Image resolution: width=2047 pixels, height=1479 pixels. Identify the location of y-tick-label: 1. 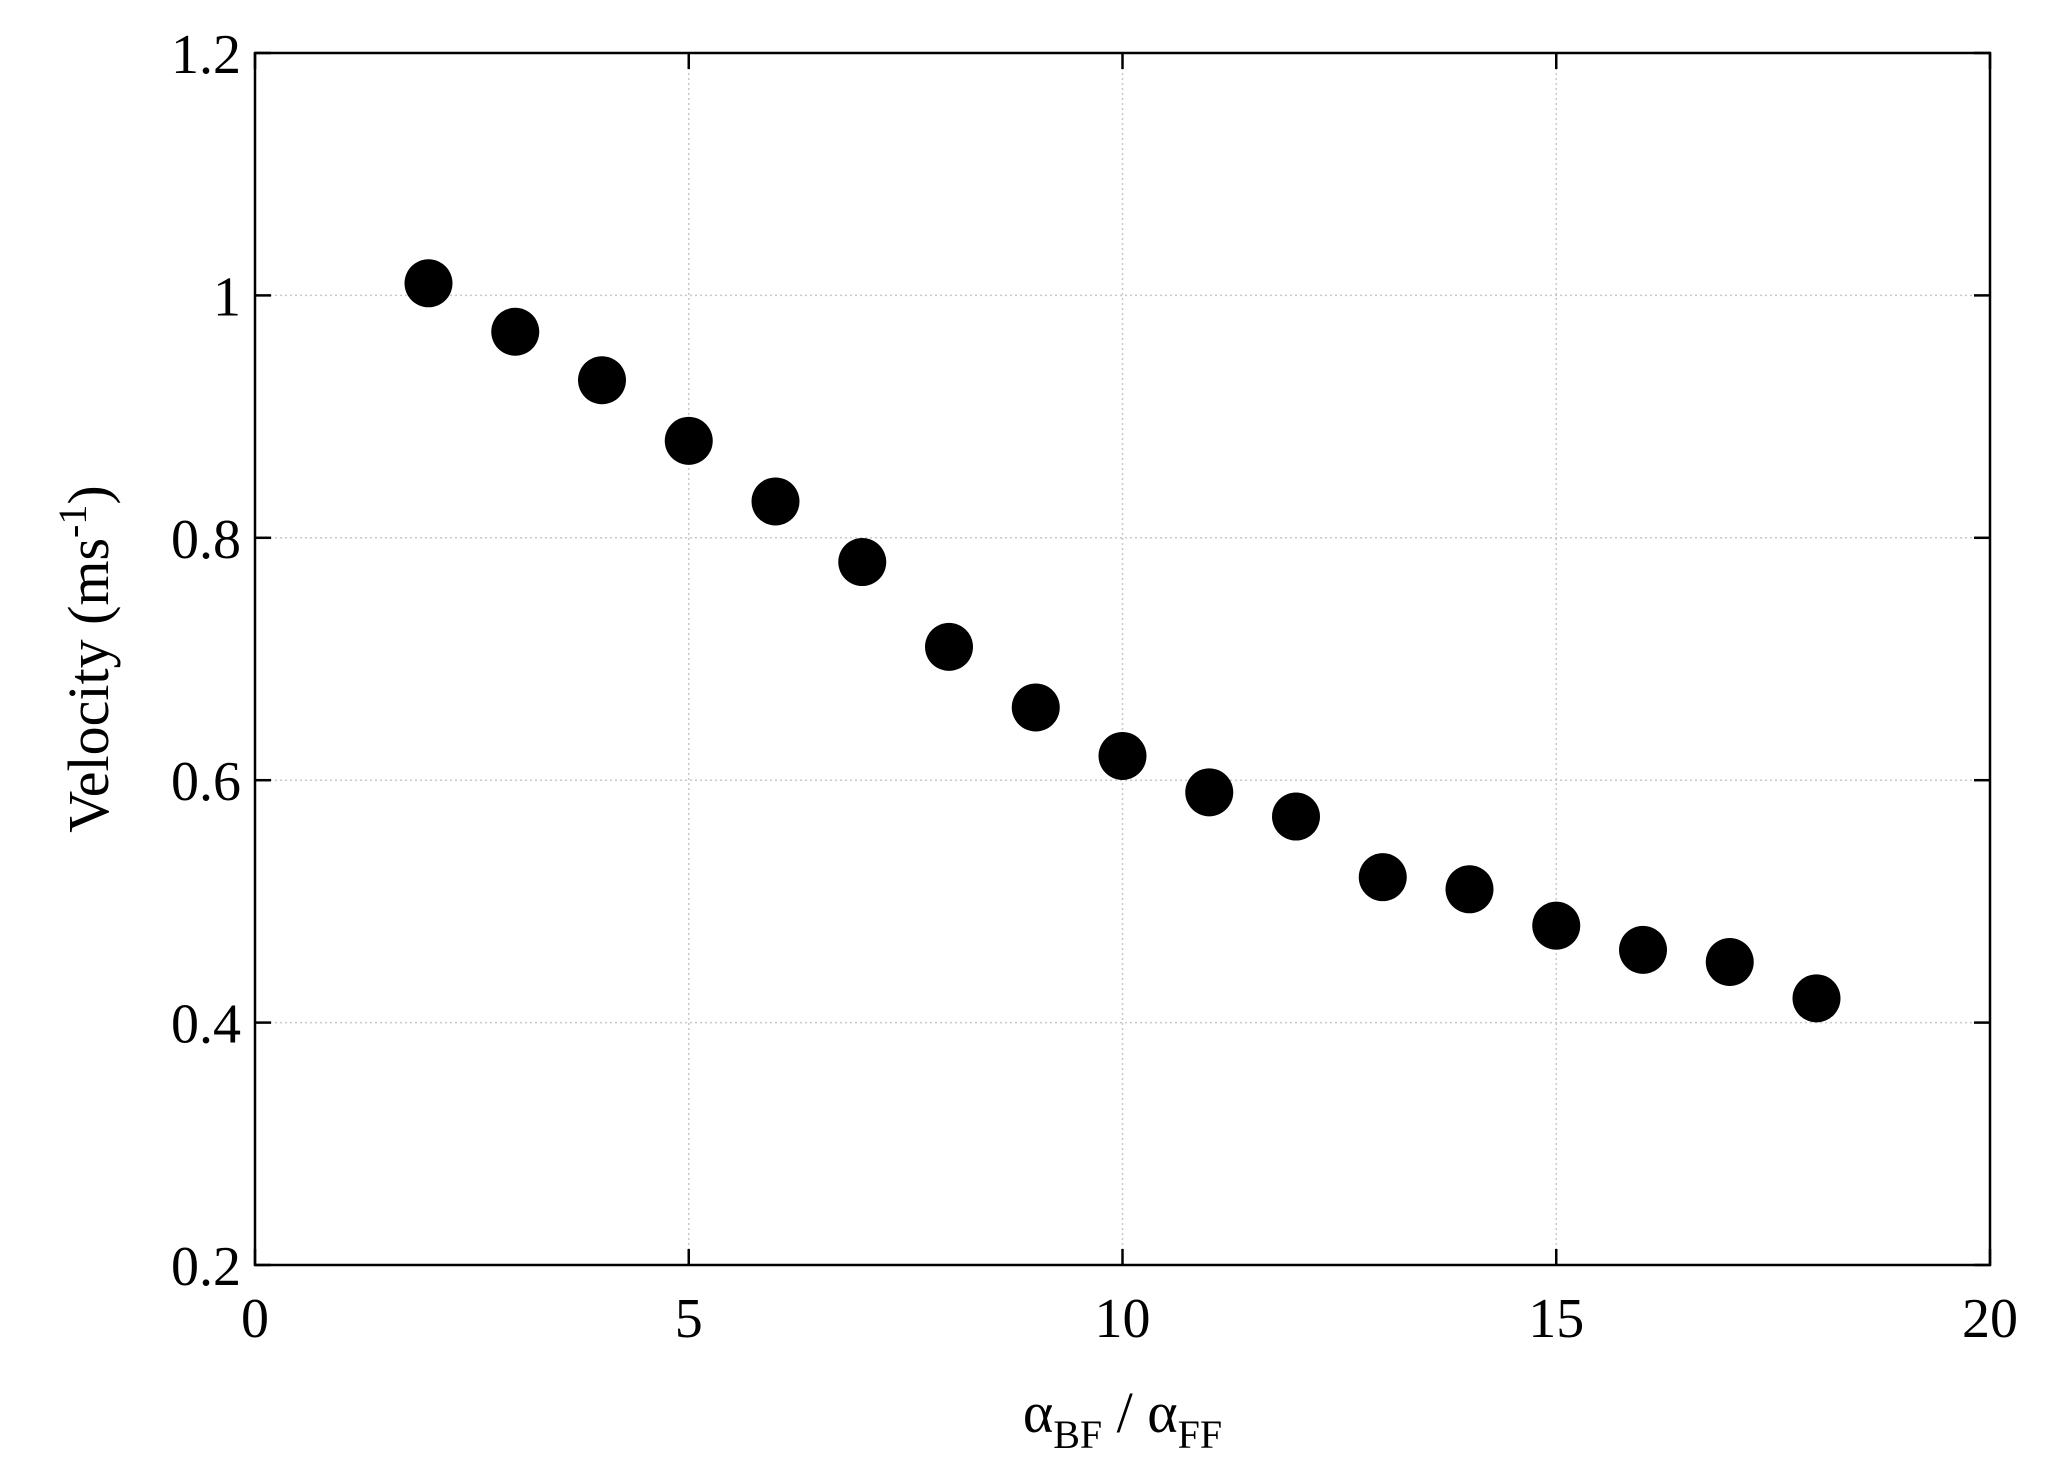
(227, 297).